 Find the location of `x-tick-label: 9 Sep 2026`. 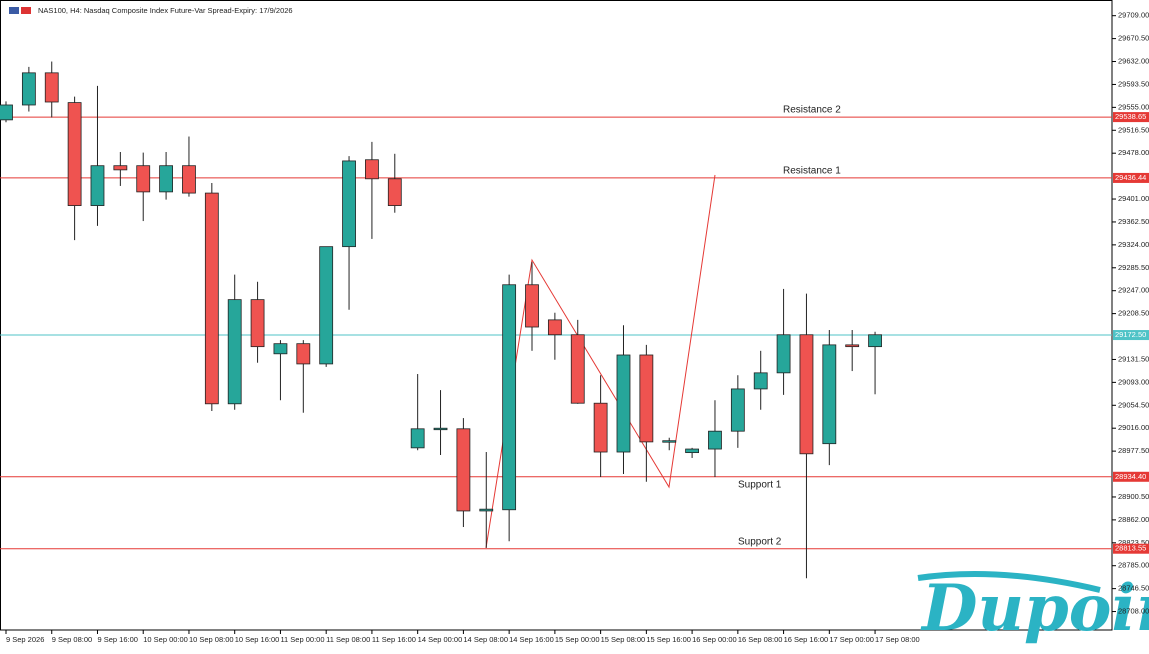

x-tick-label: 9 Sep 2026 is located at coordinates (25, 639).